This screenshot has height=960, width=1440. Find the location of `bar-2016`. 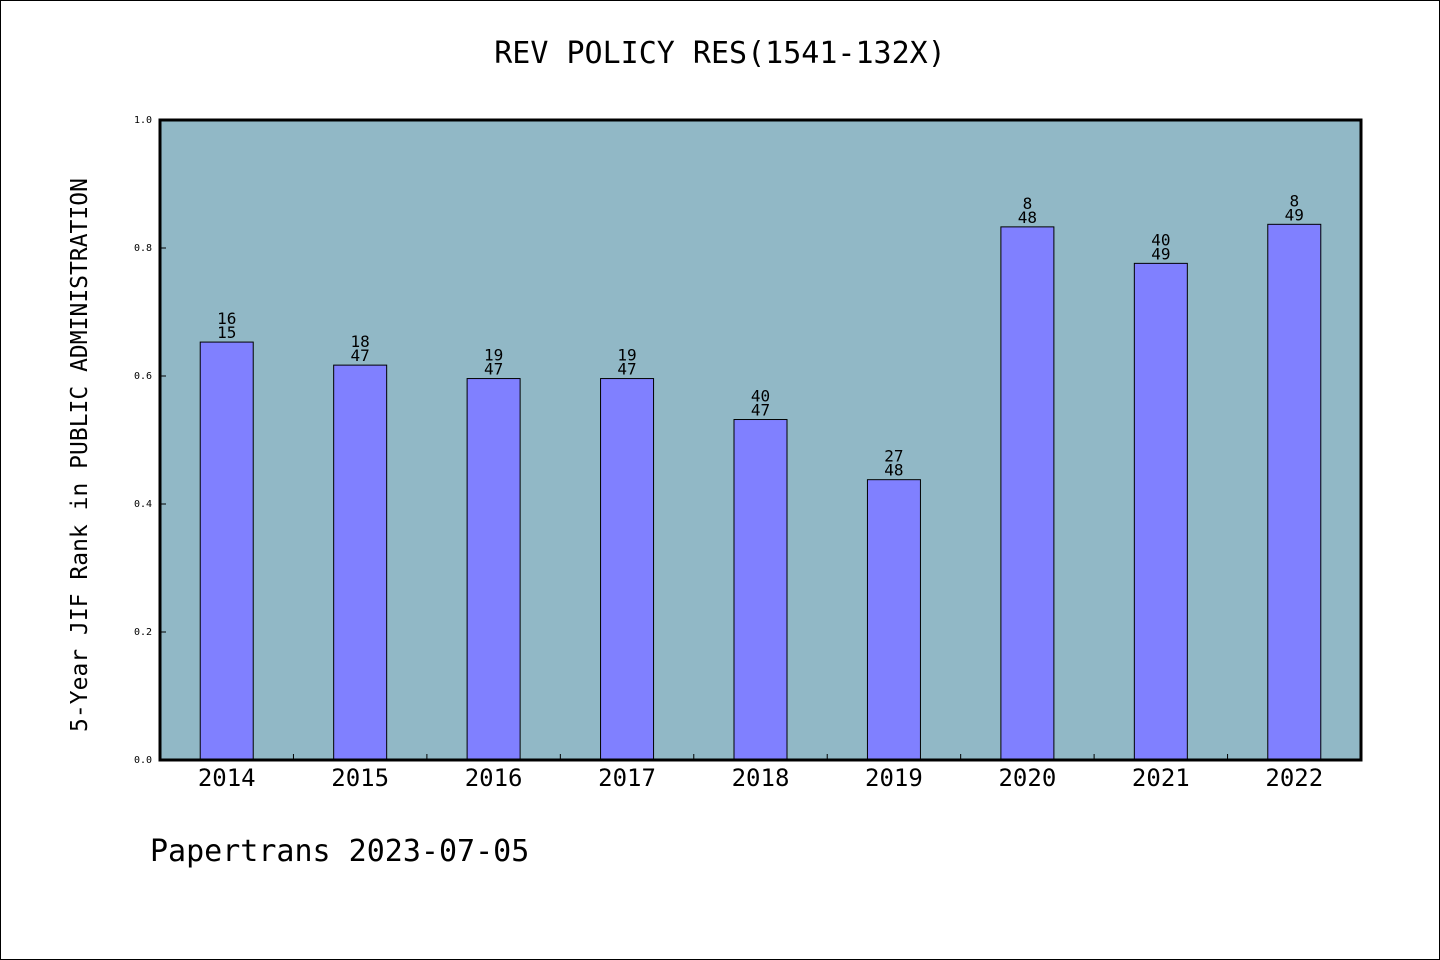

bar-2016 is located at coordinates (493, 569).